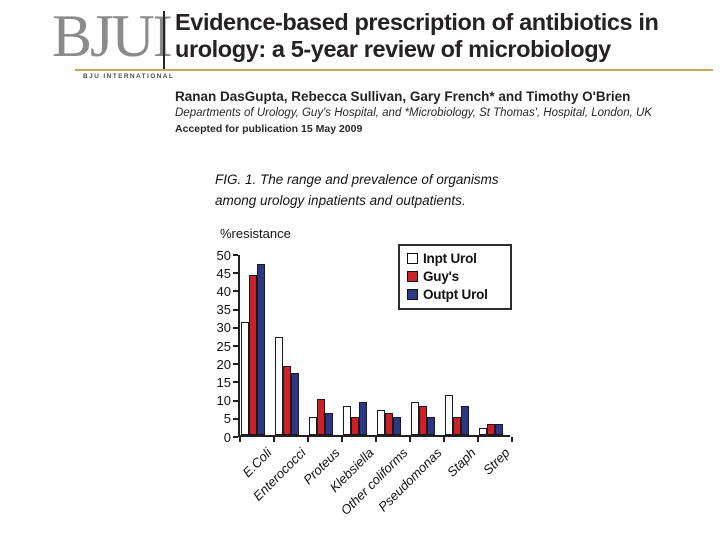 The height and width of the screenshot is (540, 720). I want to click on legend-label: Outpt Urol, so click(455, 294).